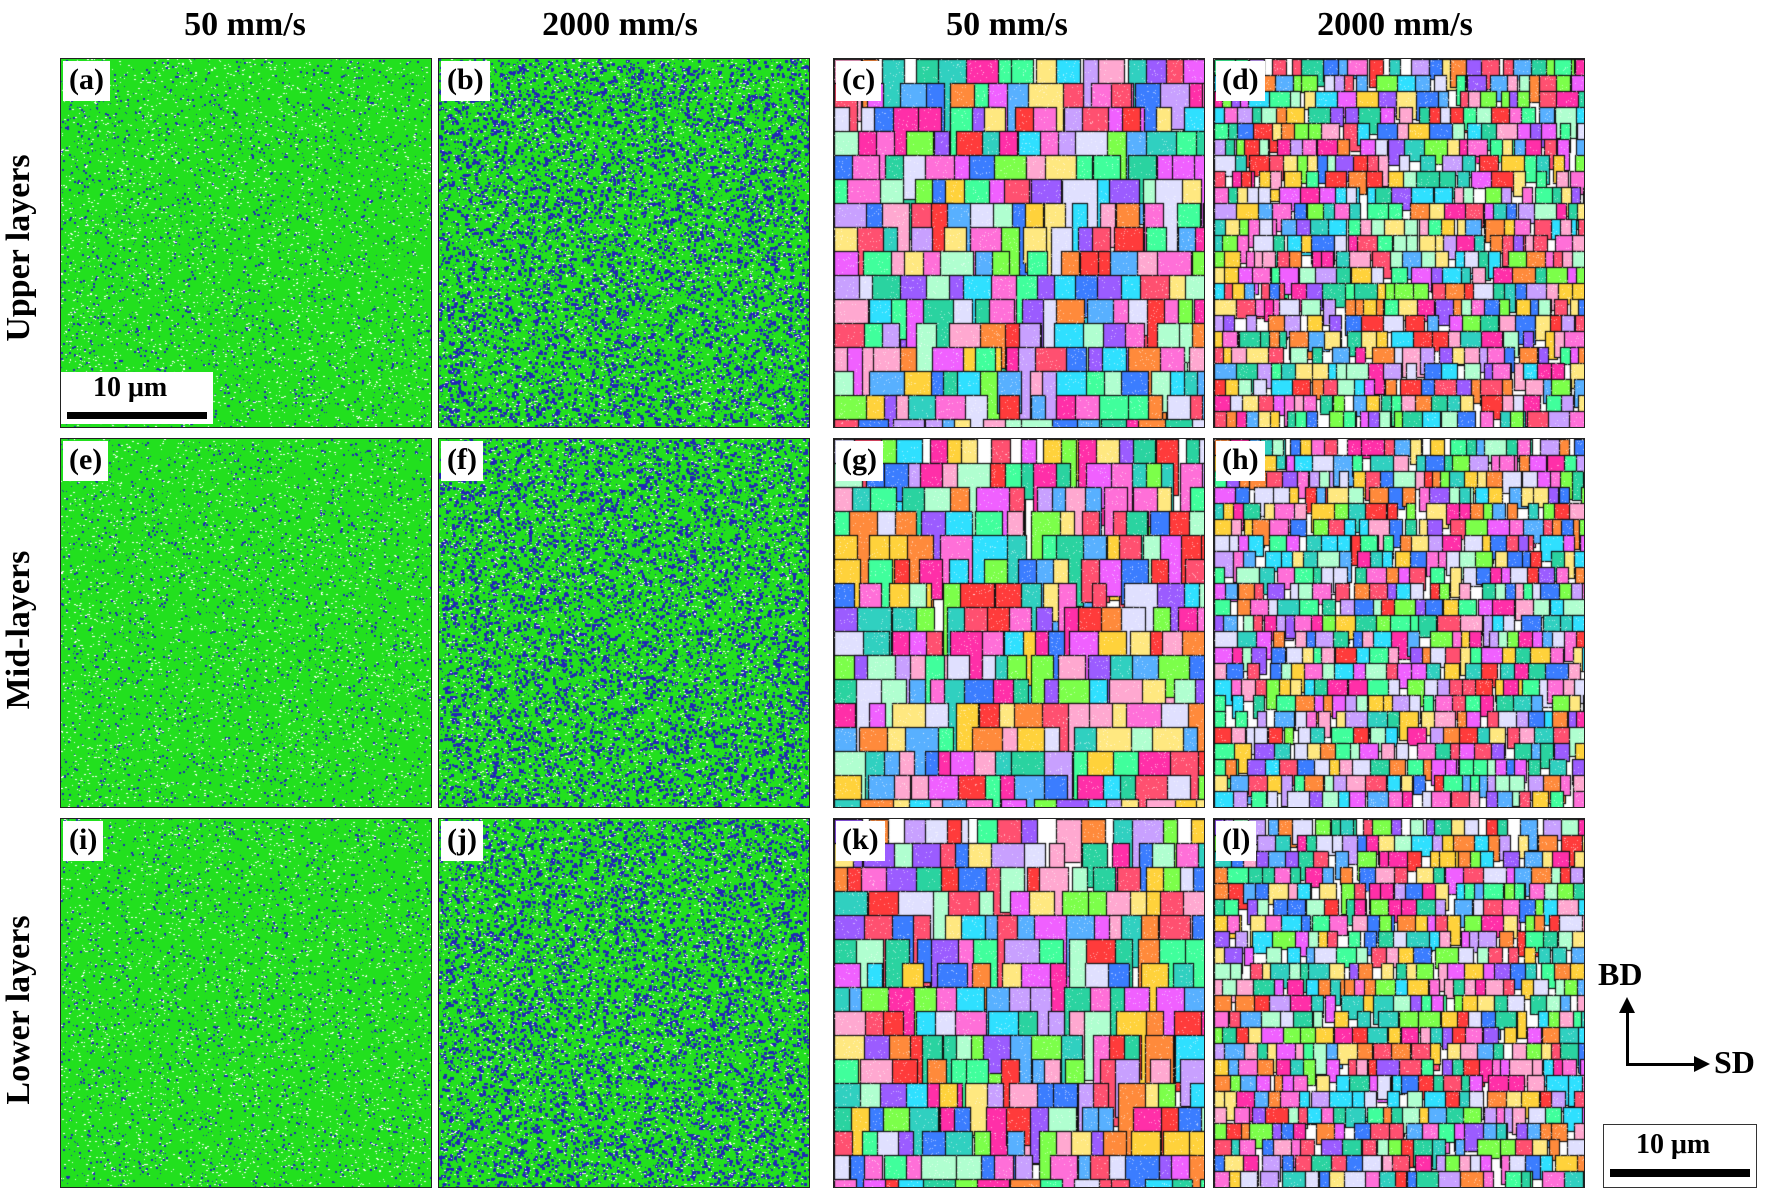 This screenshot has height=1196, width=1770. I want to click on panel-label: (a), so click(86, 81).